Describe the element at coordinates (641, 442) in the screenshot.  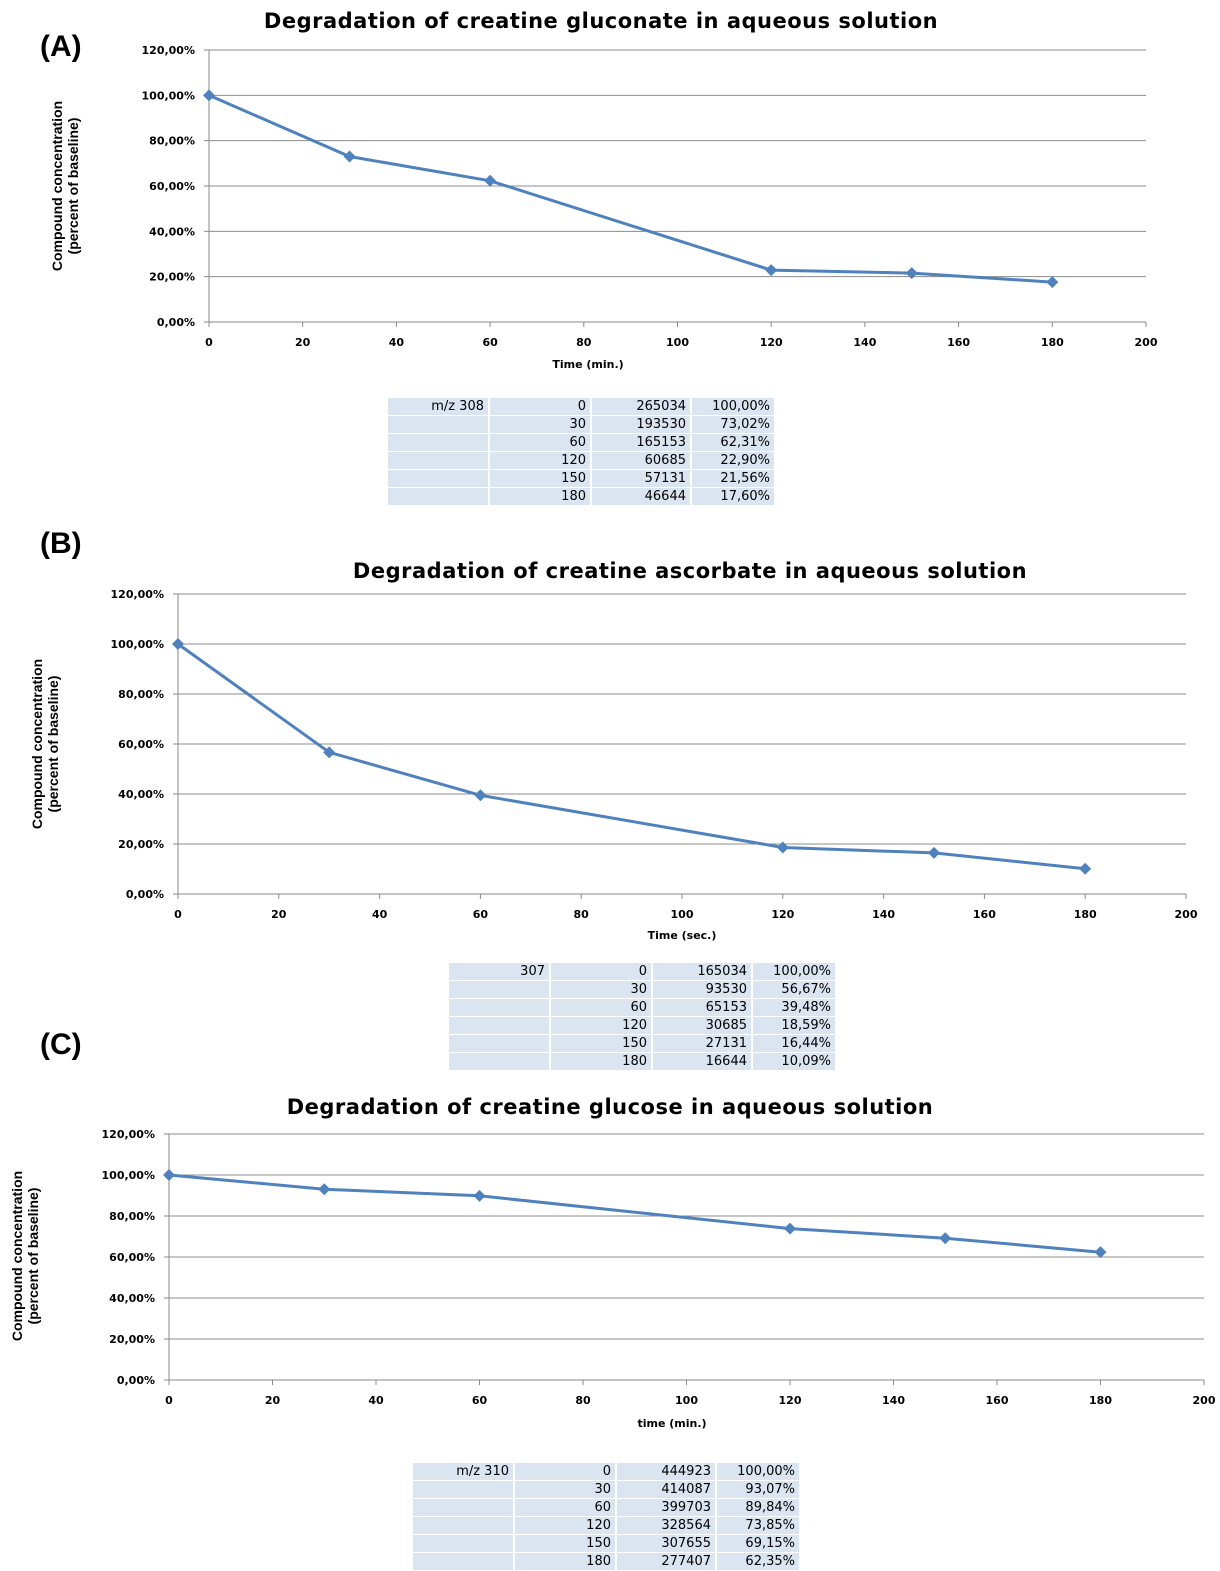
I see `table-cell: 165153` at that location.